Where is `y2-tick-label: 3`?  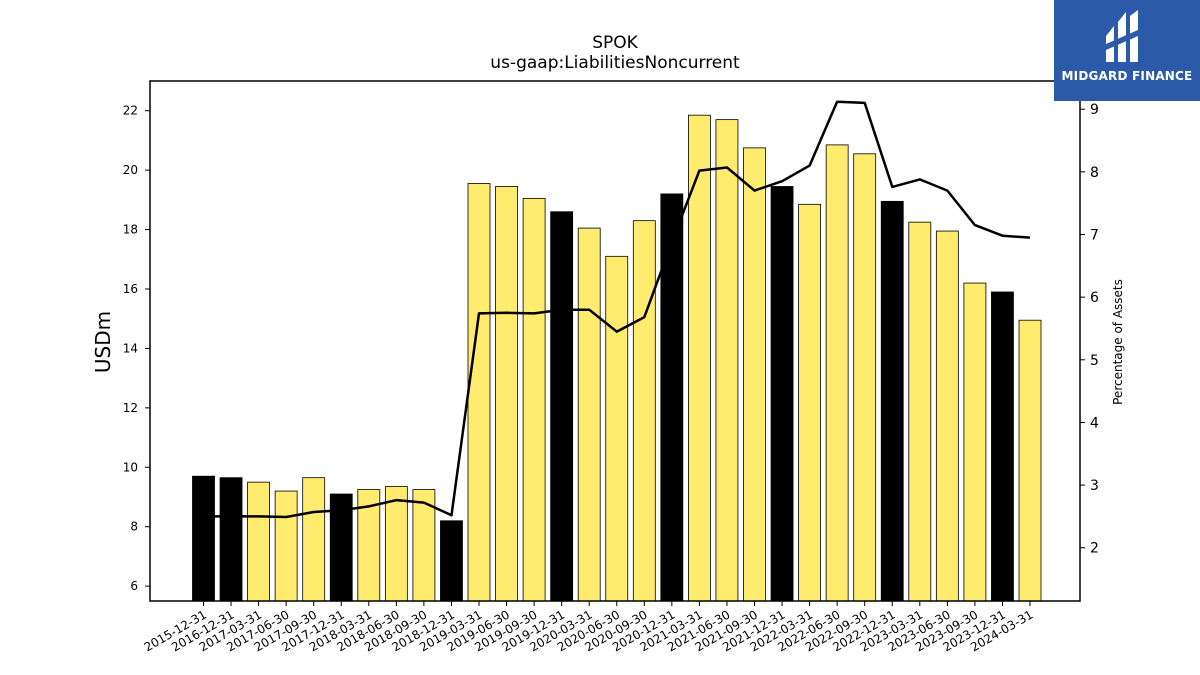
y2-tick-label: 3 is located at coordinates (1094, 486).